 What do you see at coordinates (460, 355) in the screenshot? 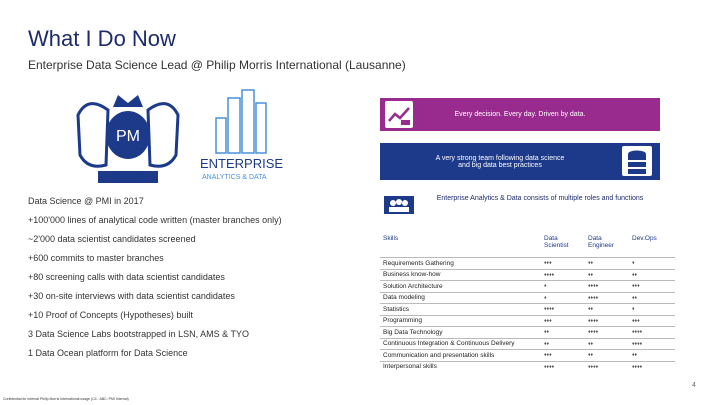
I see `table-cell: Communication and presentation skills` at bounding box center [460, 355].